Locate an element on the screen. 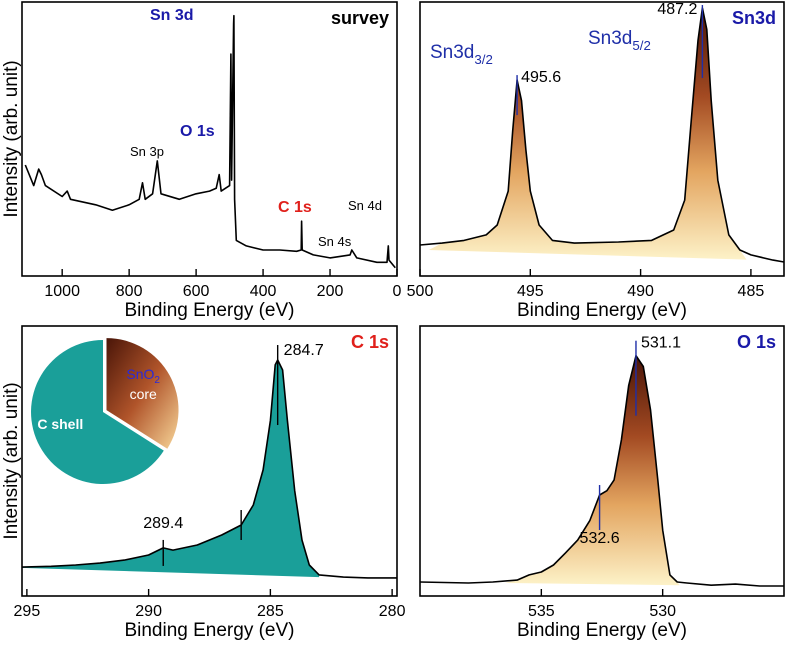 Image resolution: width=787 pixels, height=649 pixels. peak-annotation: Sn 4d is located at coordinates (365, 205).